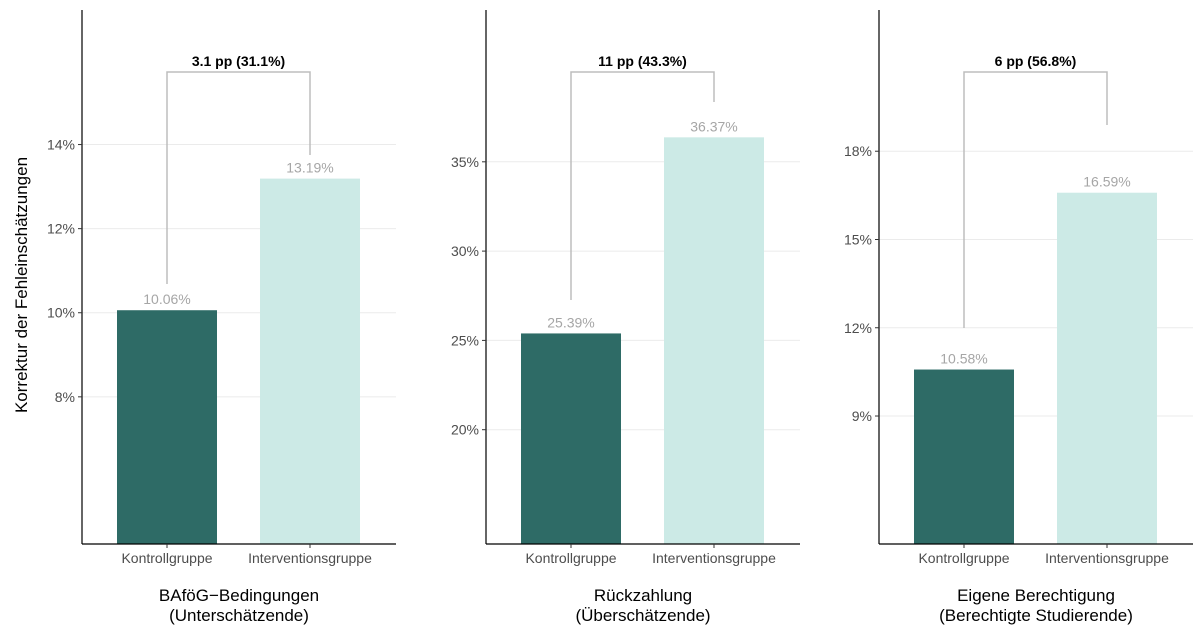  I want to click on panel-title: Eigene Berechtigung, so click(1036, 595).